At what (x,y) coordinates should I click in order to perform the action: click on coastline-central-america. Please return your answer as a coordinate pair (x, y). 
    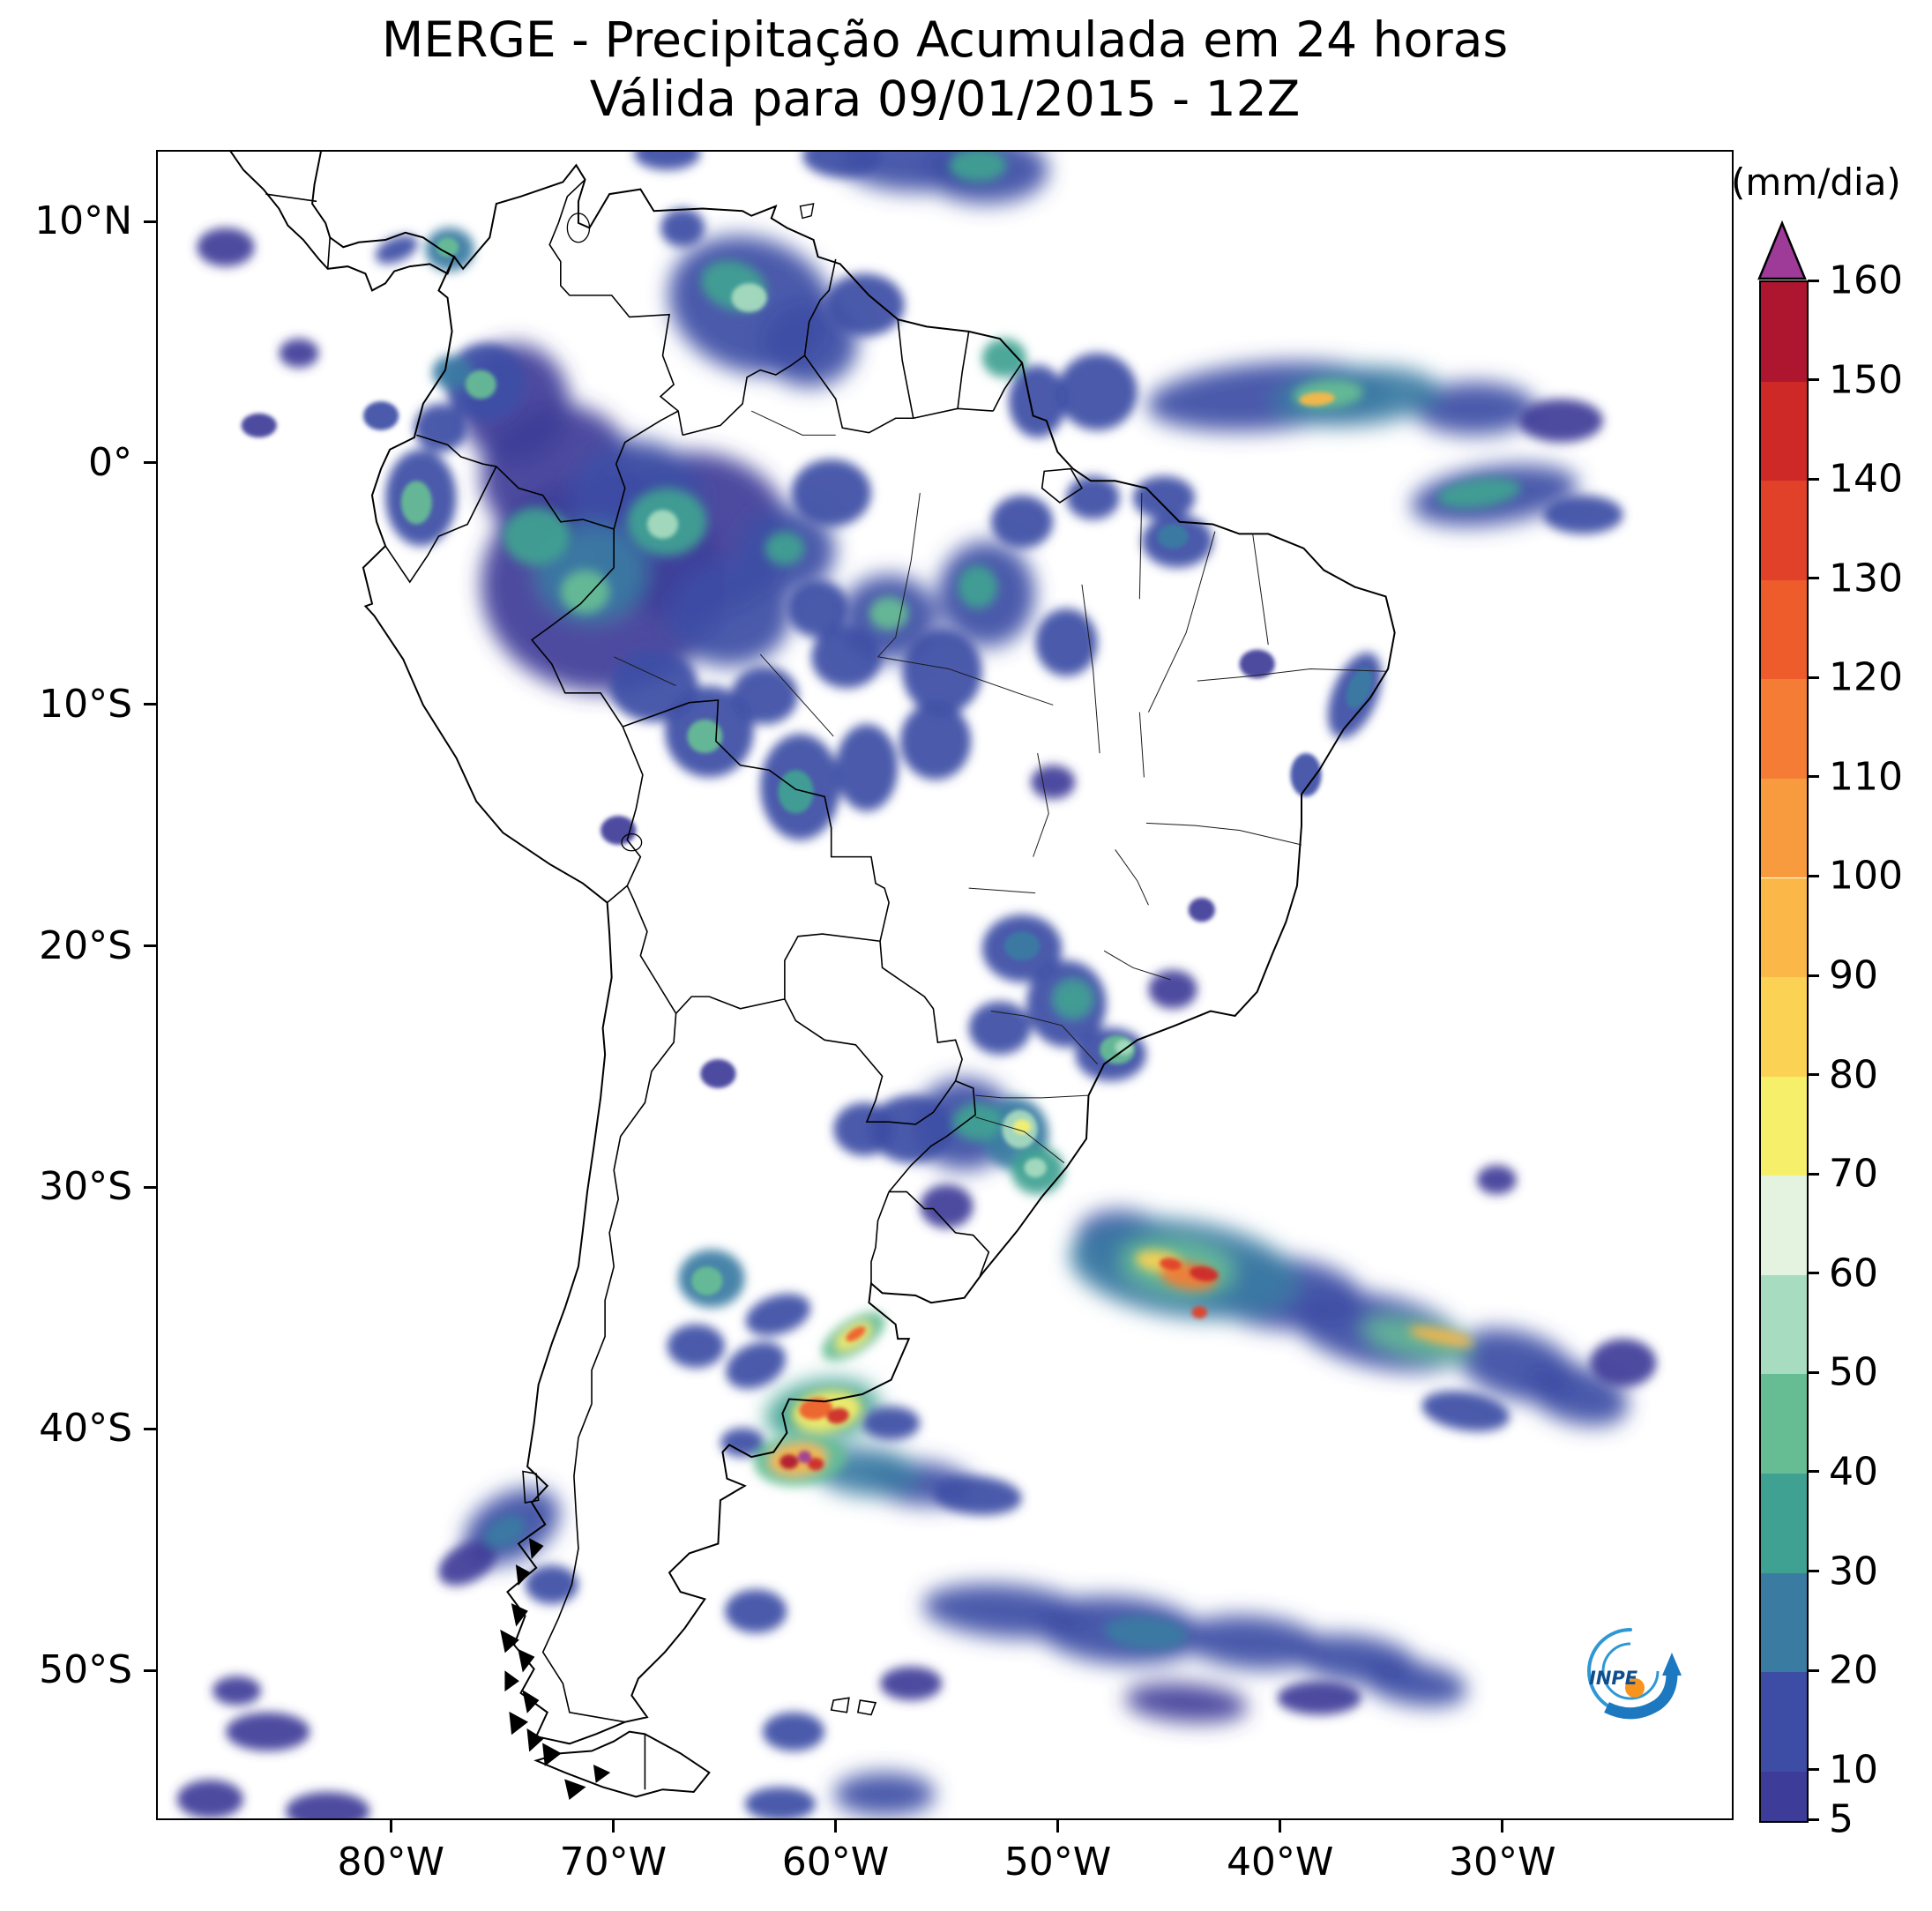
    Looking at the image, I should click on (342, 221).